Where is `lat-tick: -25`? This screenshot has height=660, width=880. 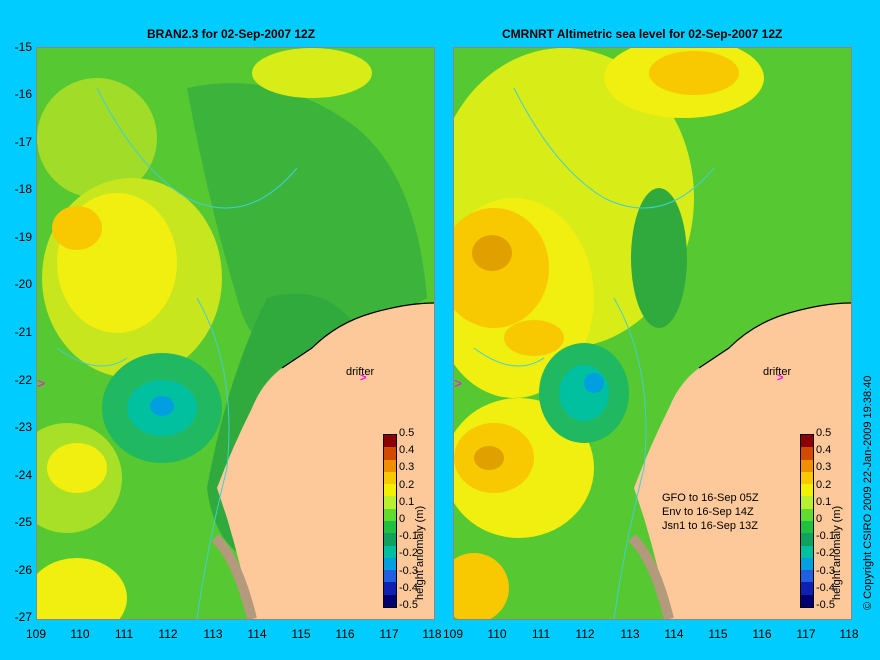
lat-tick: -25 is located at coordinates (23, 522).